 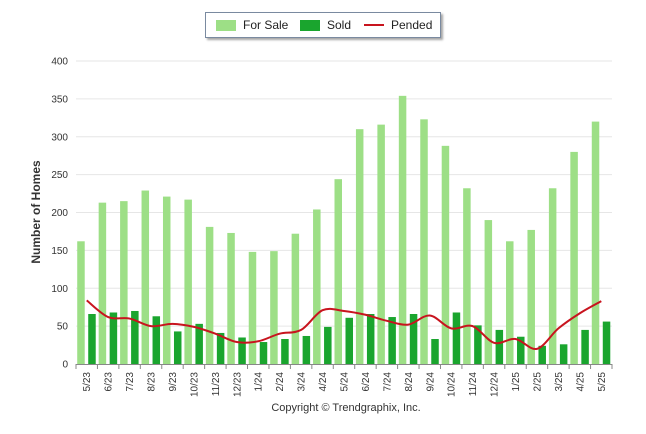 What do you see at coordinates (345, 382) in the screenshot?
I see `x-tick-label: 5/24` at bounding box center [345, 382].